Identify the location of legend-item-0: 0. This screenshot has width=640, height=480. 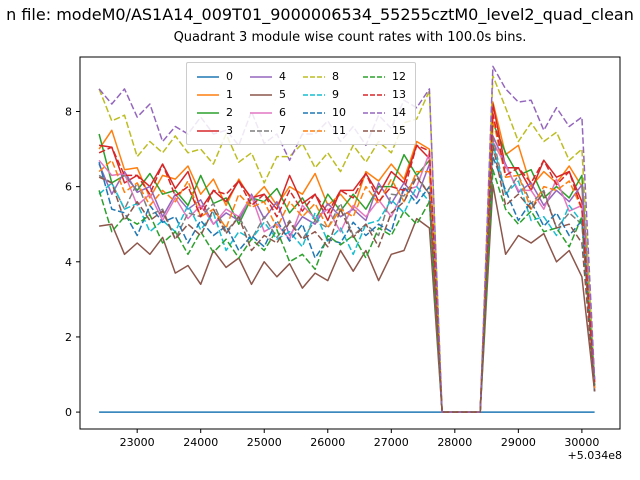
(214, 76).